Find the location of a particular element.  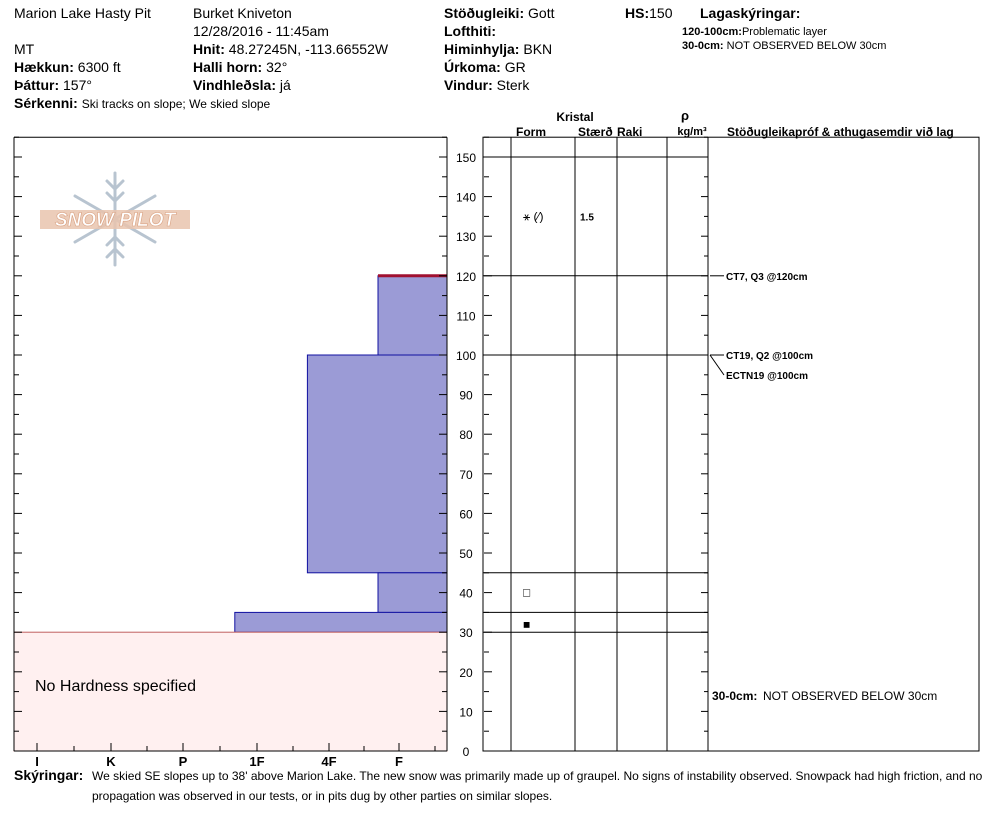

logo-text: SNOW PILOT is located at coordinates (116, 220).